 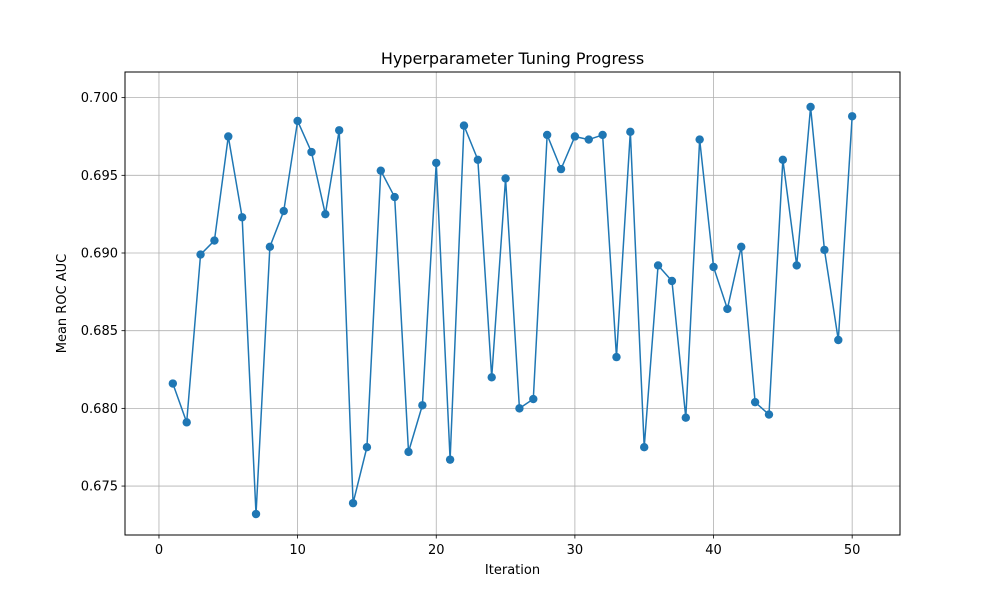 What do you see at coordinates (852, 550) in the screenshot?
I see `x-tick-label: 50` at bounding box center [852, 550].